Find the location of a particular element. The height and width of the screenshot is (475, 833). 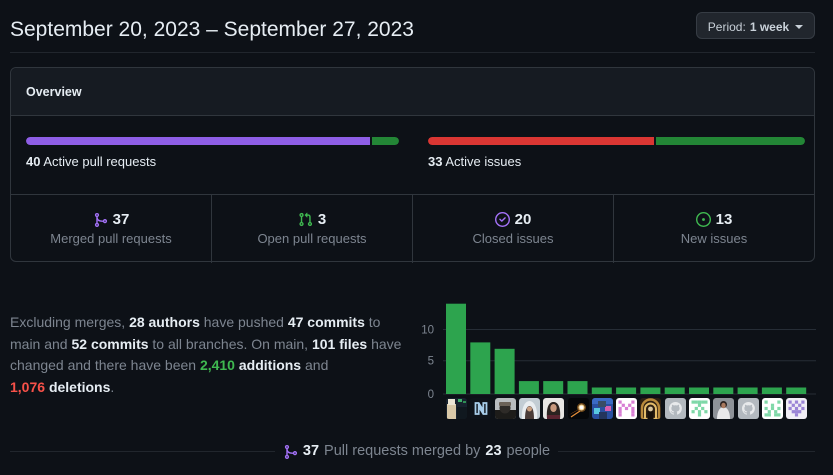

svg-text: 5 is located at coordinates (431, 362).